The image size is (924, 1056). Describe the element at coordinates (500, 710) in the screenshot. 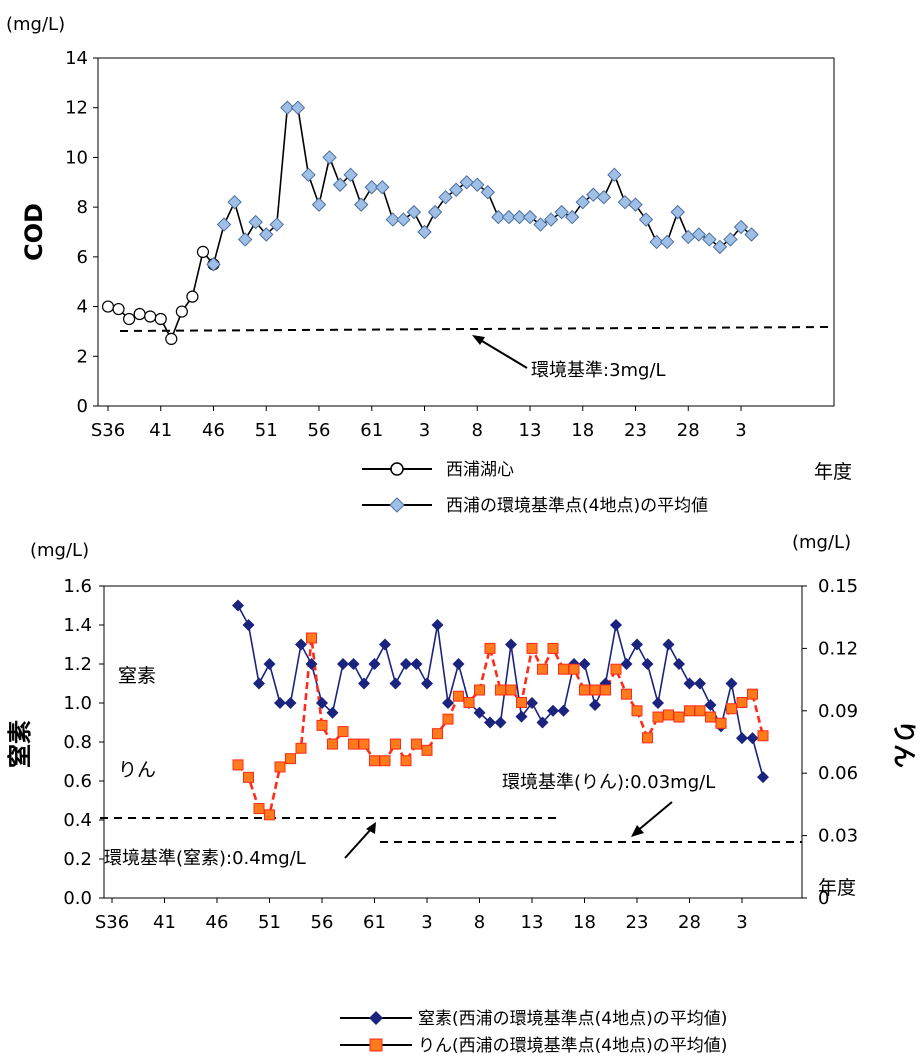

I see `np-series-marks` at that location.